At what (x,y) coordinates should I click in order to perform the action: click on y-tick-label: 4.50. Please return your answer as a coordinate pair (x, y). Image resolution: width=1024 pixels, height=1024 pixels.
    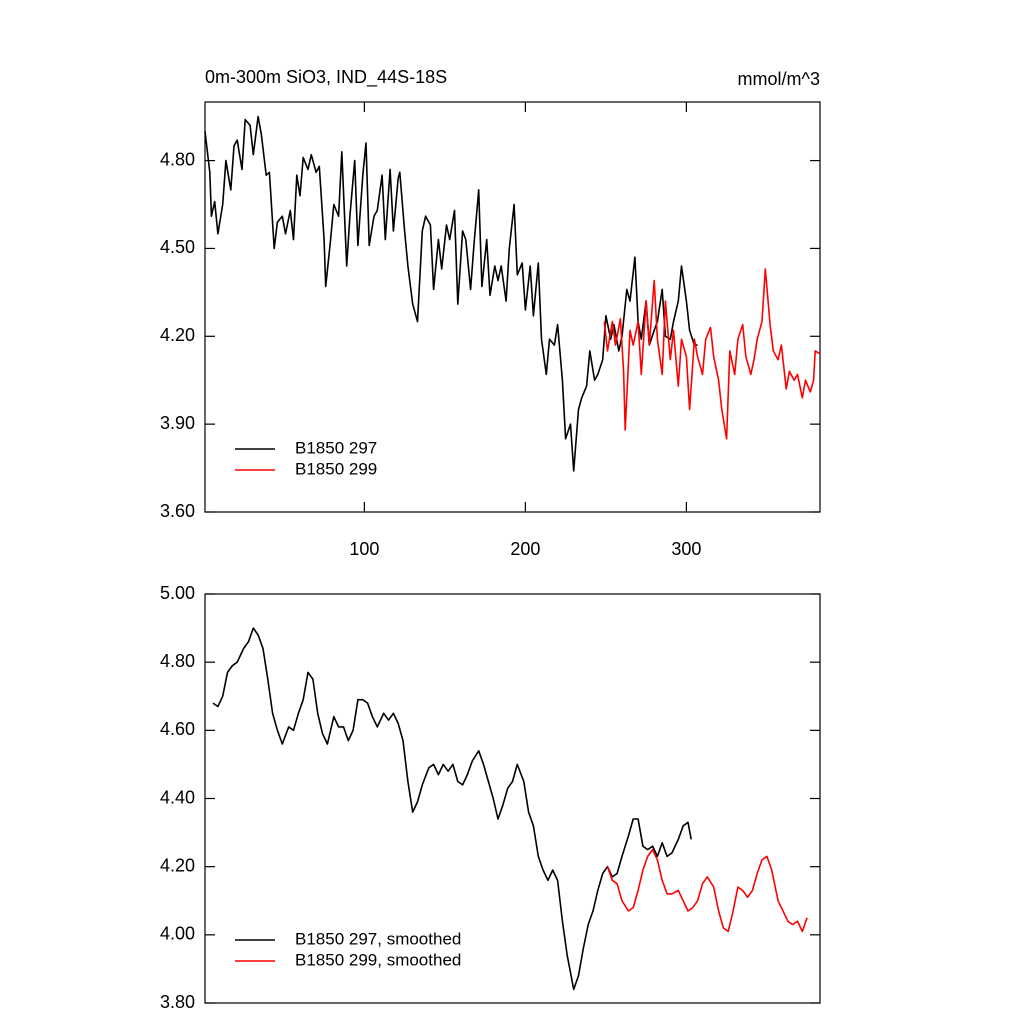
    Looking at the image, I should click on (177, 247).